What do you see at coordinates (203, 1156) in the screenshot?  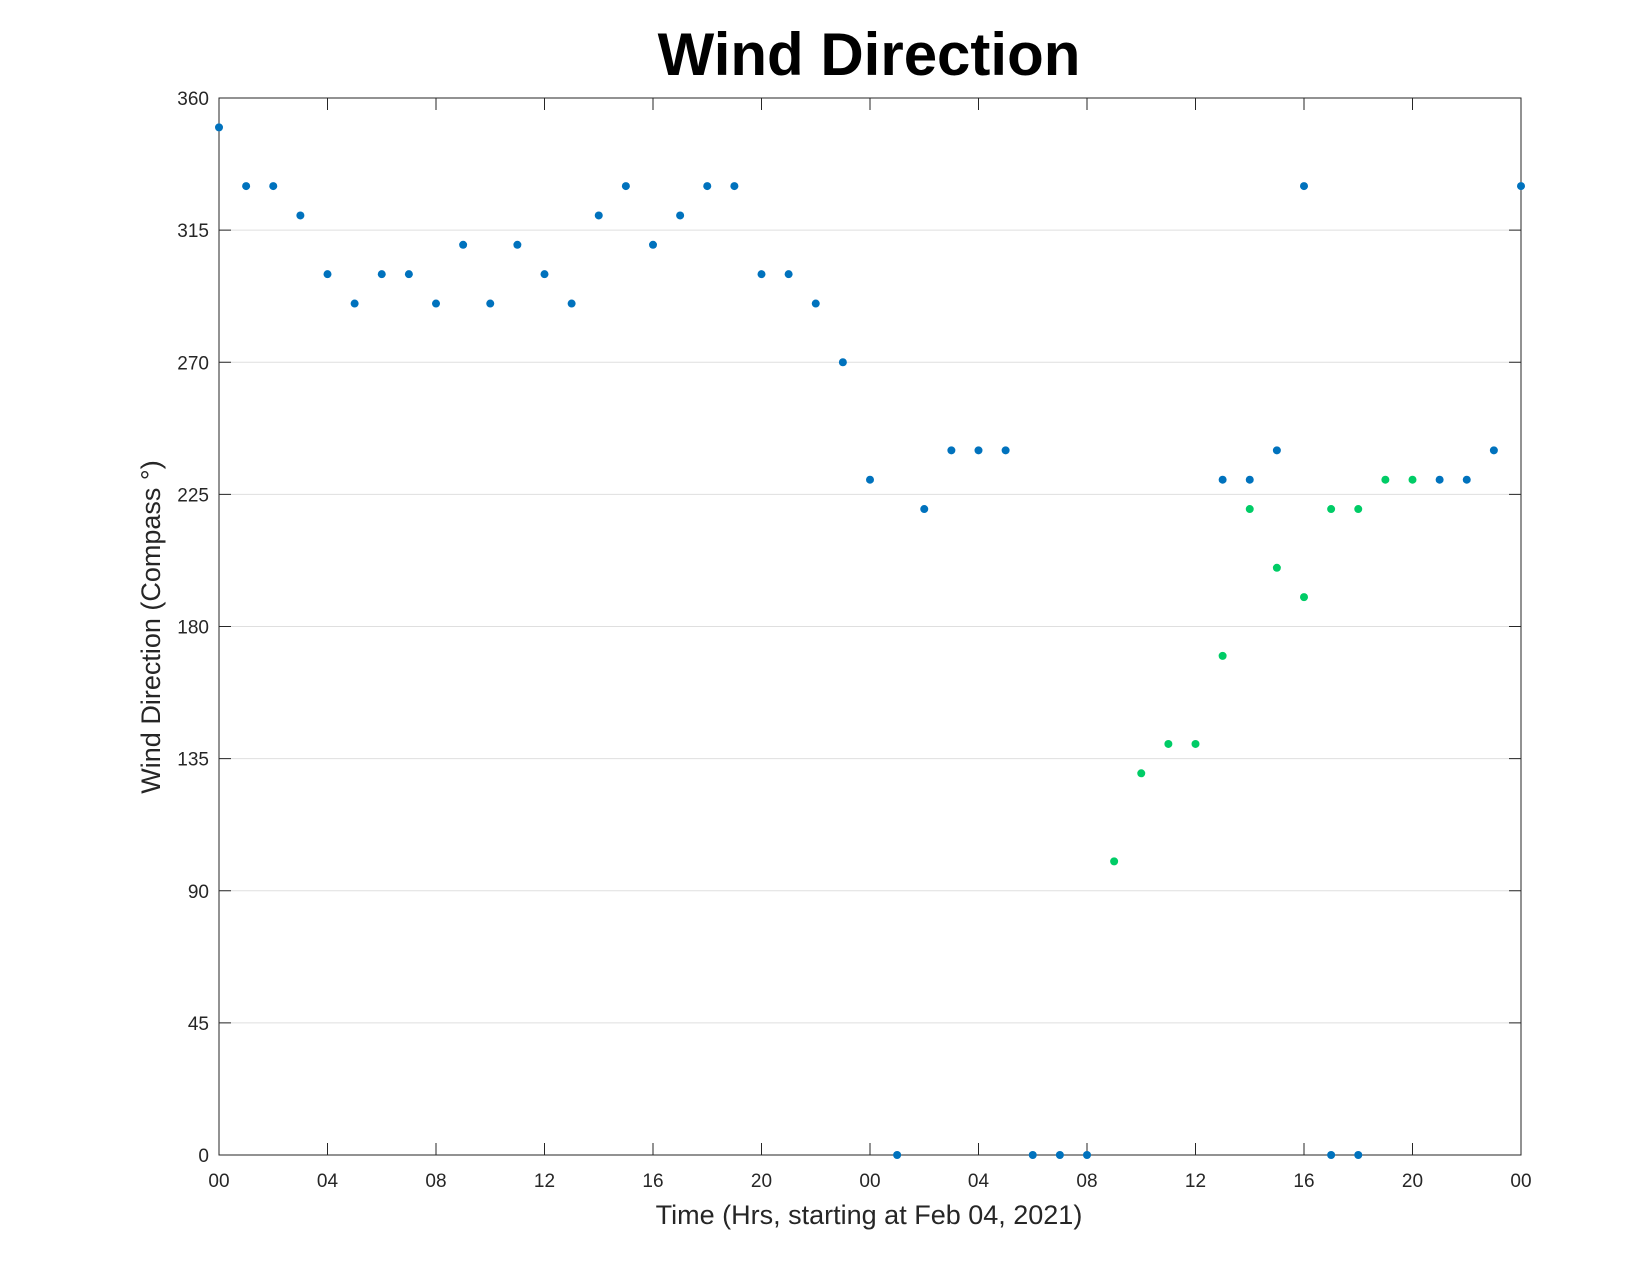 I see `y-tick-label: 0` at bounding box center [203, 1156].